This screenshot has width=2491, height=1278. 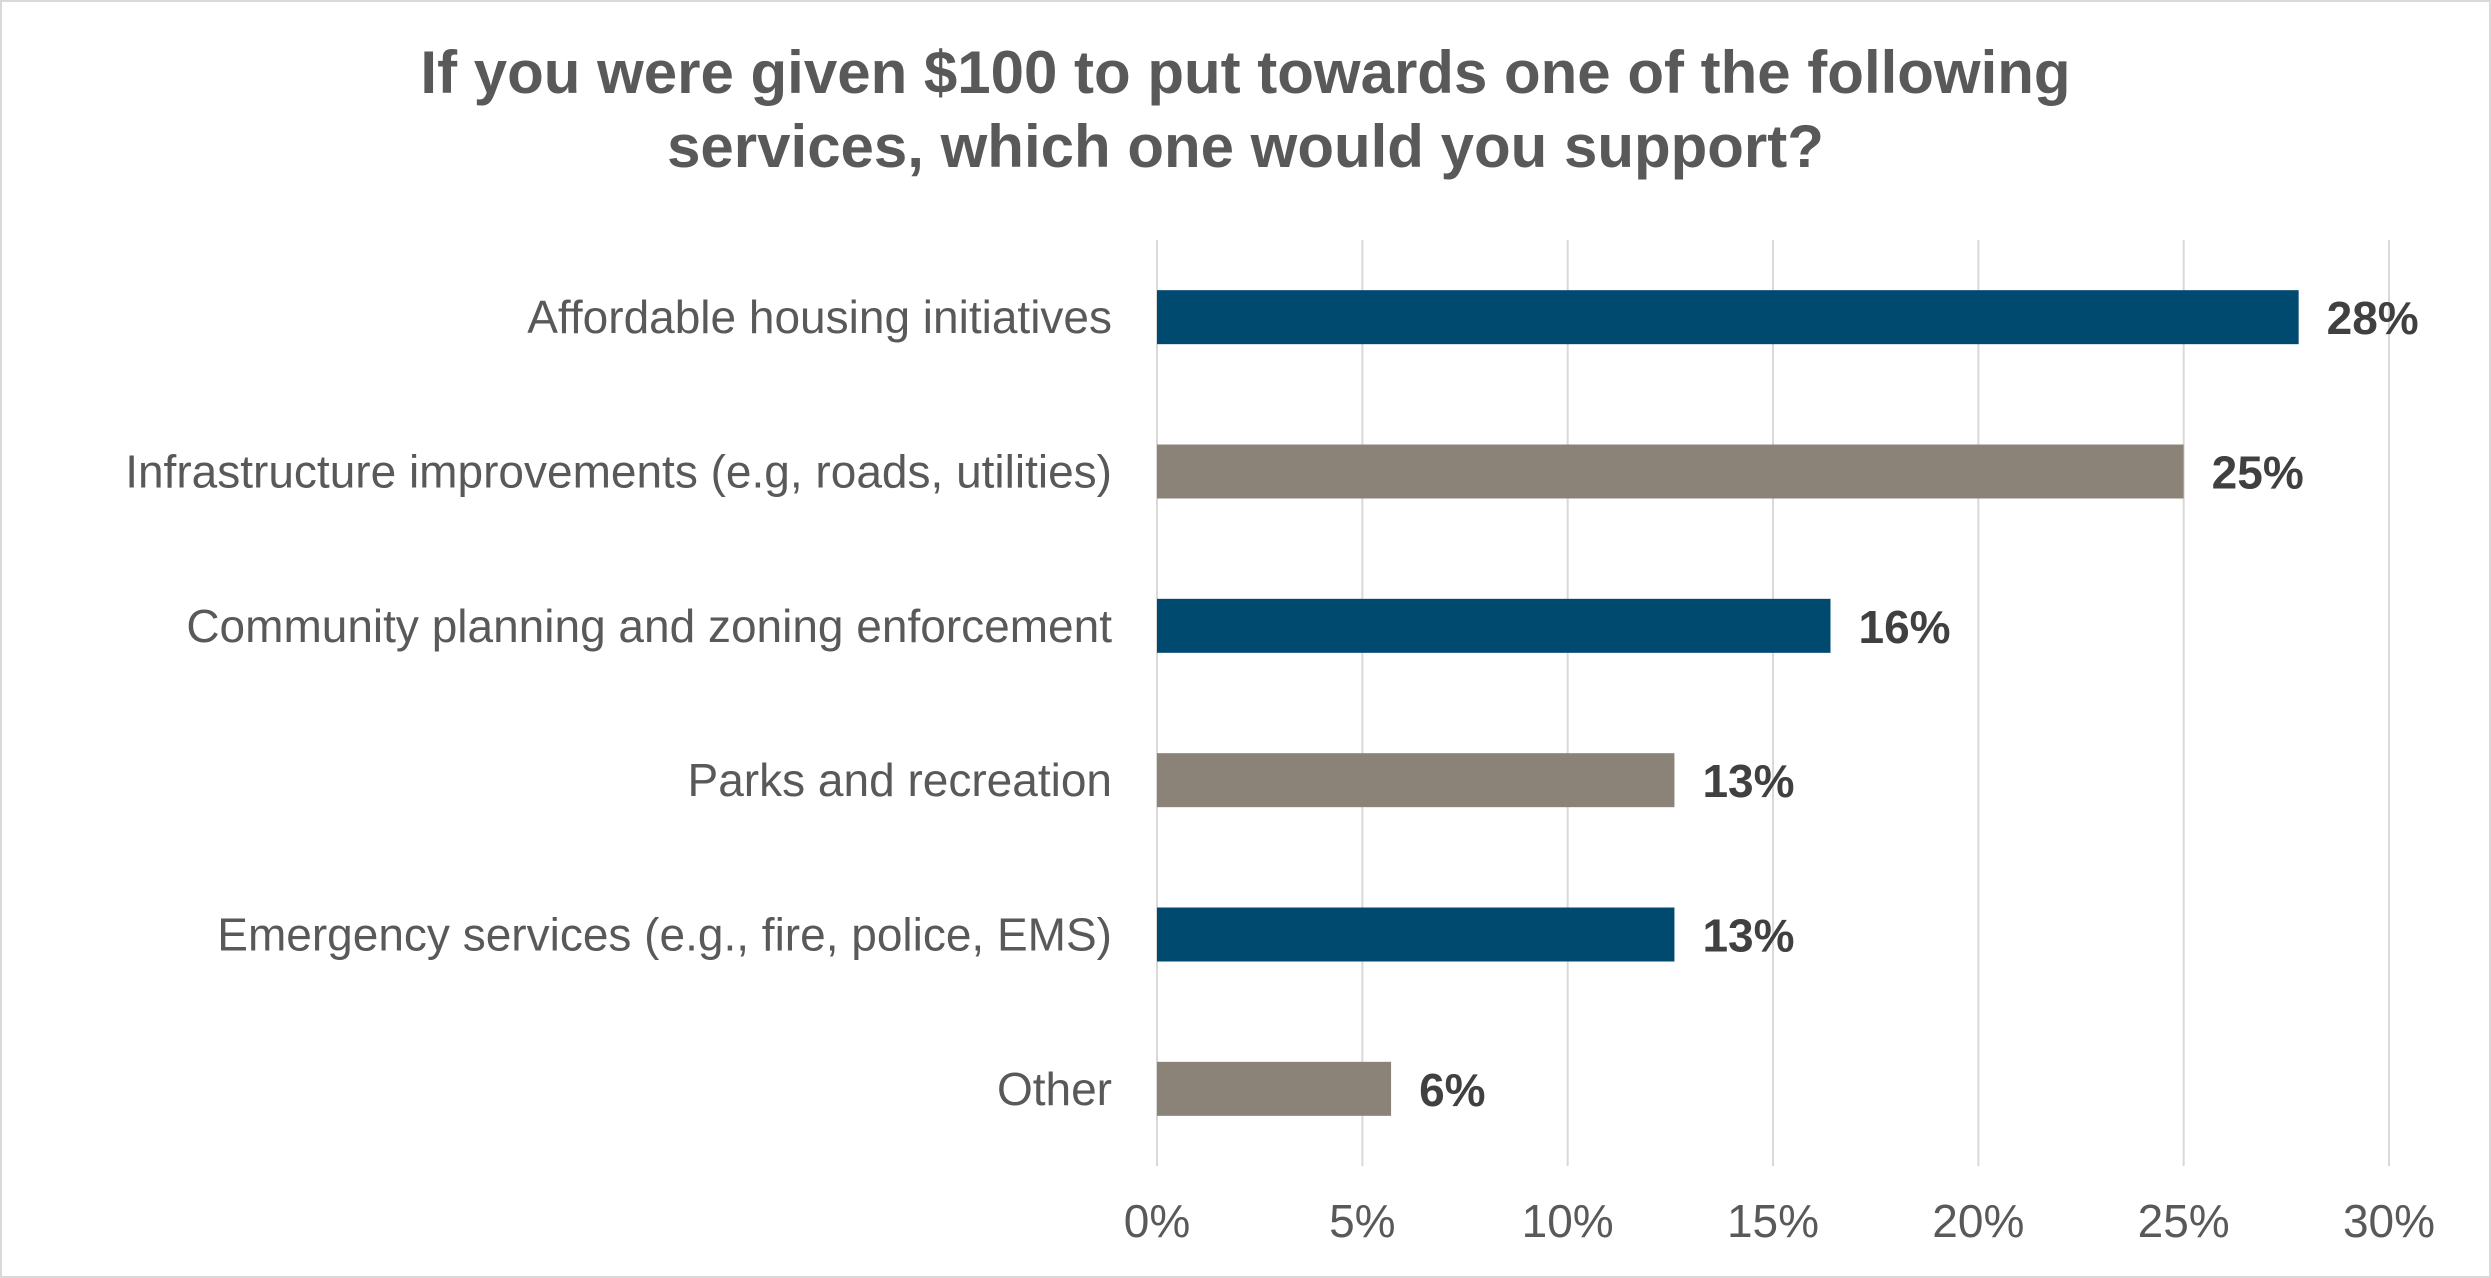 What do you see at coordinates (2389, 1221) in the screenshot?
I see `x-tick-label-6: 30%` at bounding box center [2389, 1221].